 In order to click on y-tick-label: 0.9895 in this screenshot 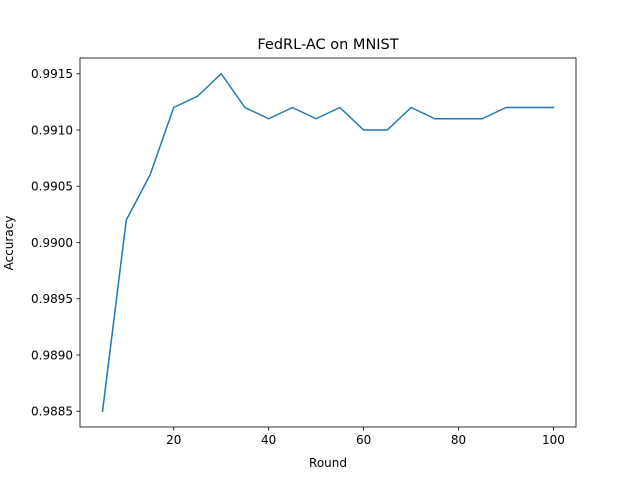, I will do `click(52, 299)`.